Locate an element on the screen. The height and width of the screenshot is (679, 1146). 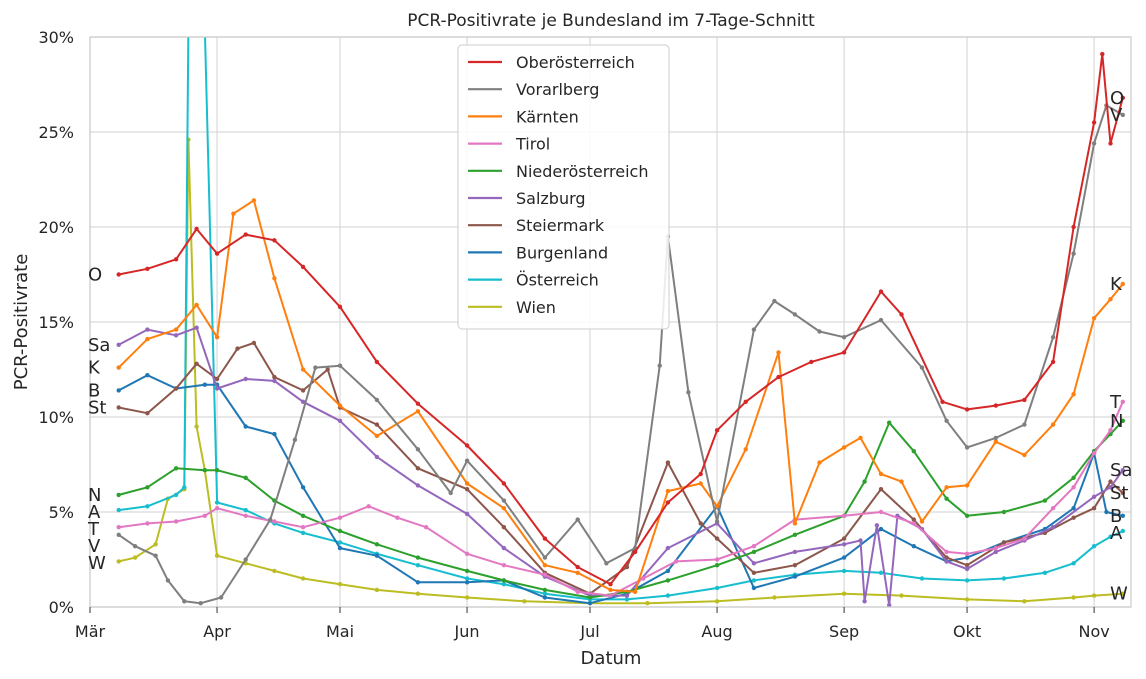
x-tick-label: Okt is located at coordinates (967, 631).